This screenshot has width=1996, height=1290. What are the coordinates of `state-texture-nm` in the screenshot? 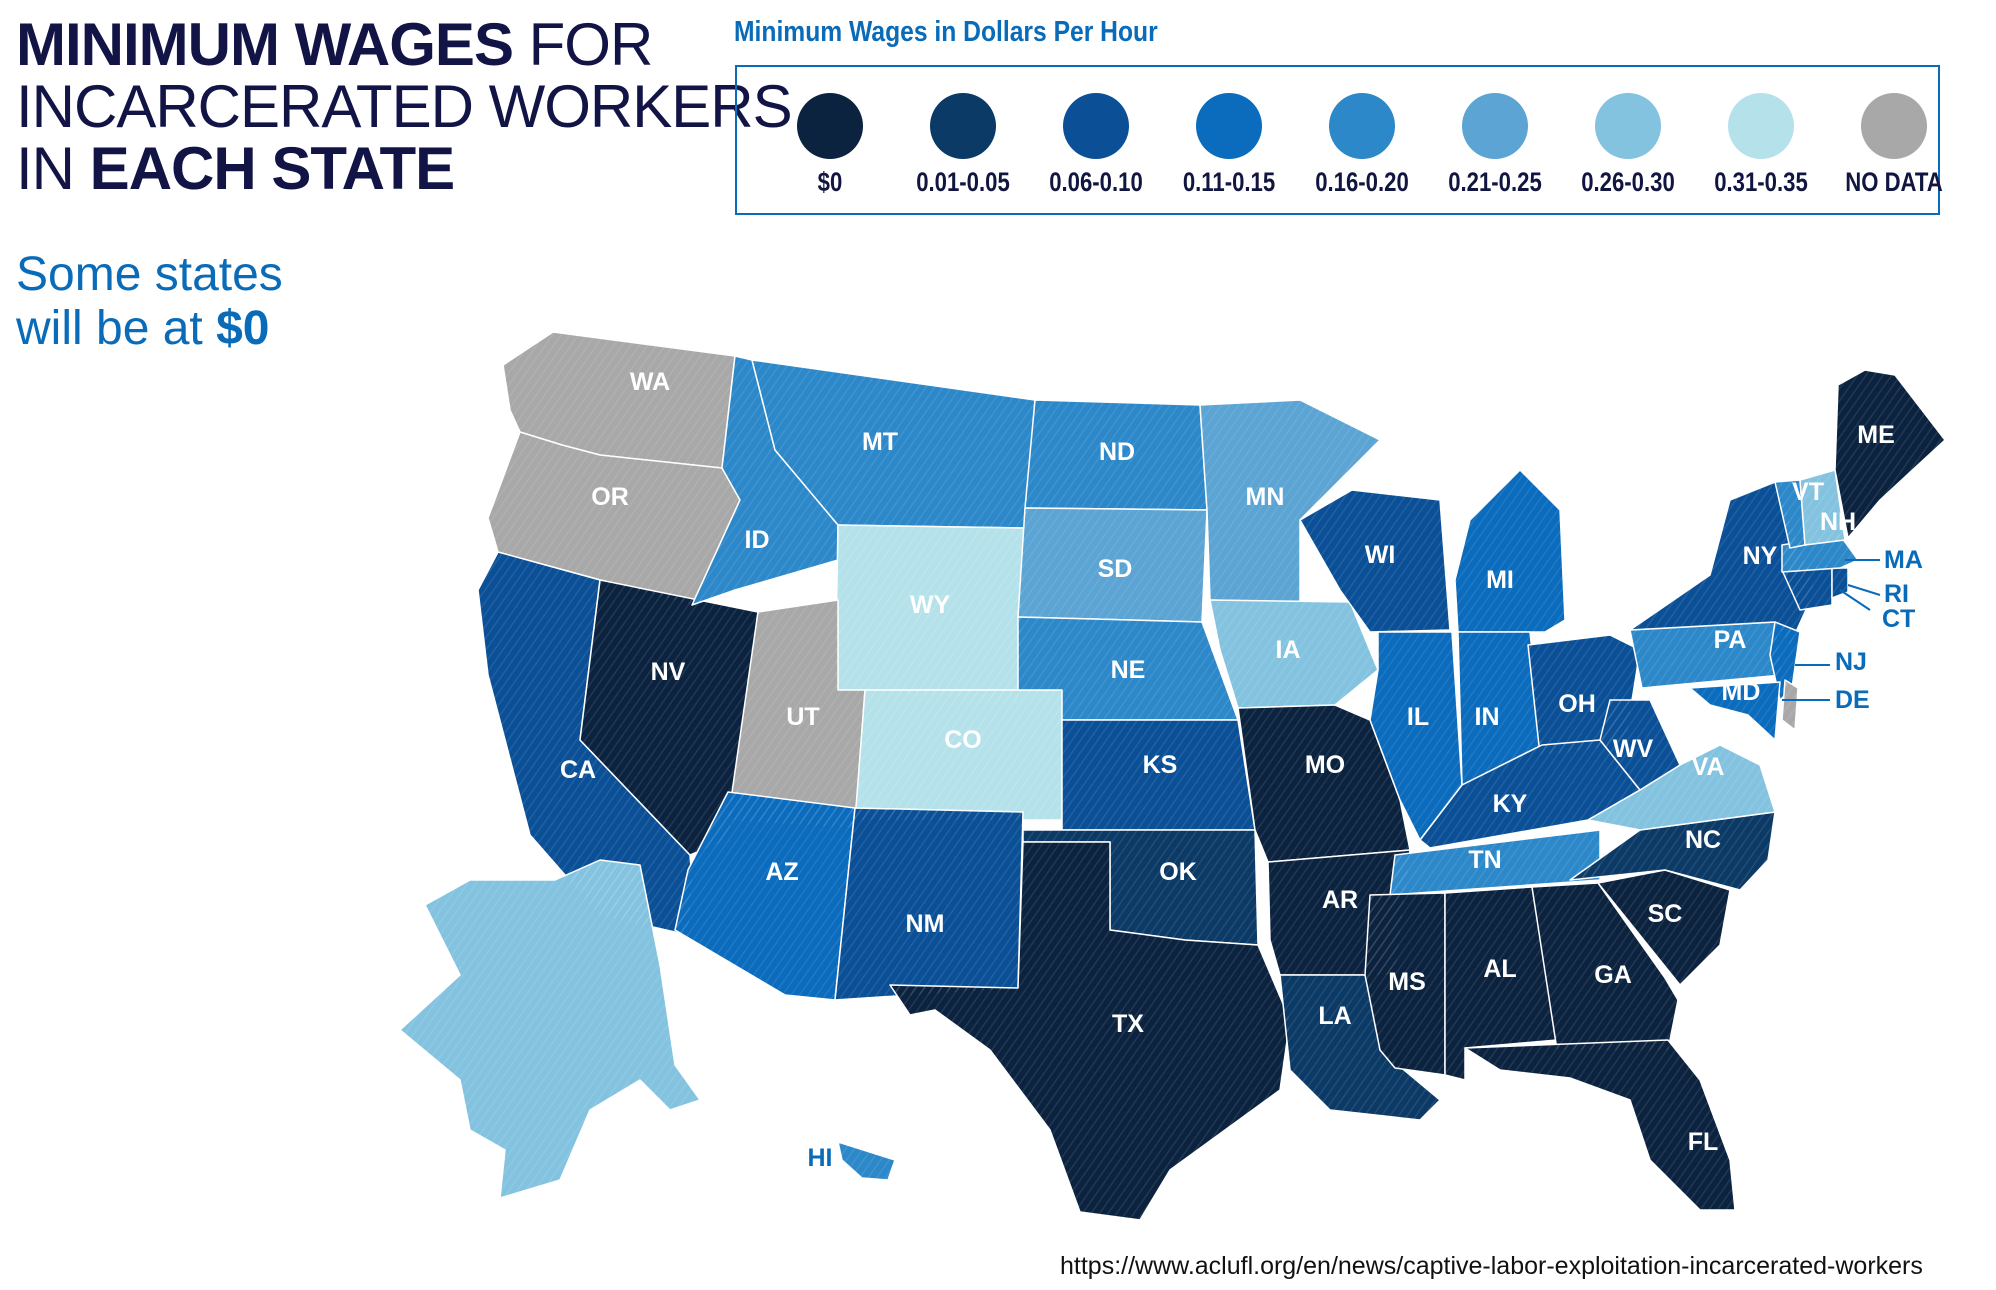 It's located at (929, 904).